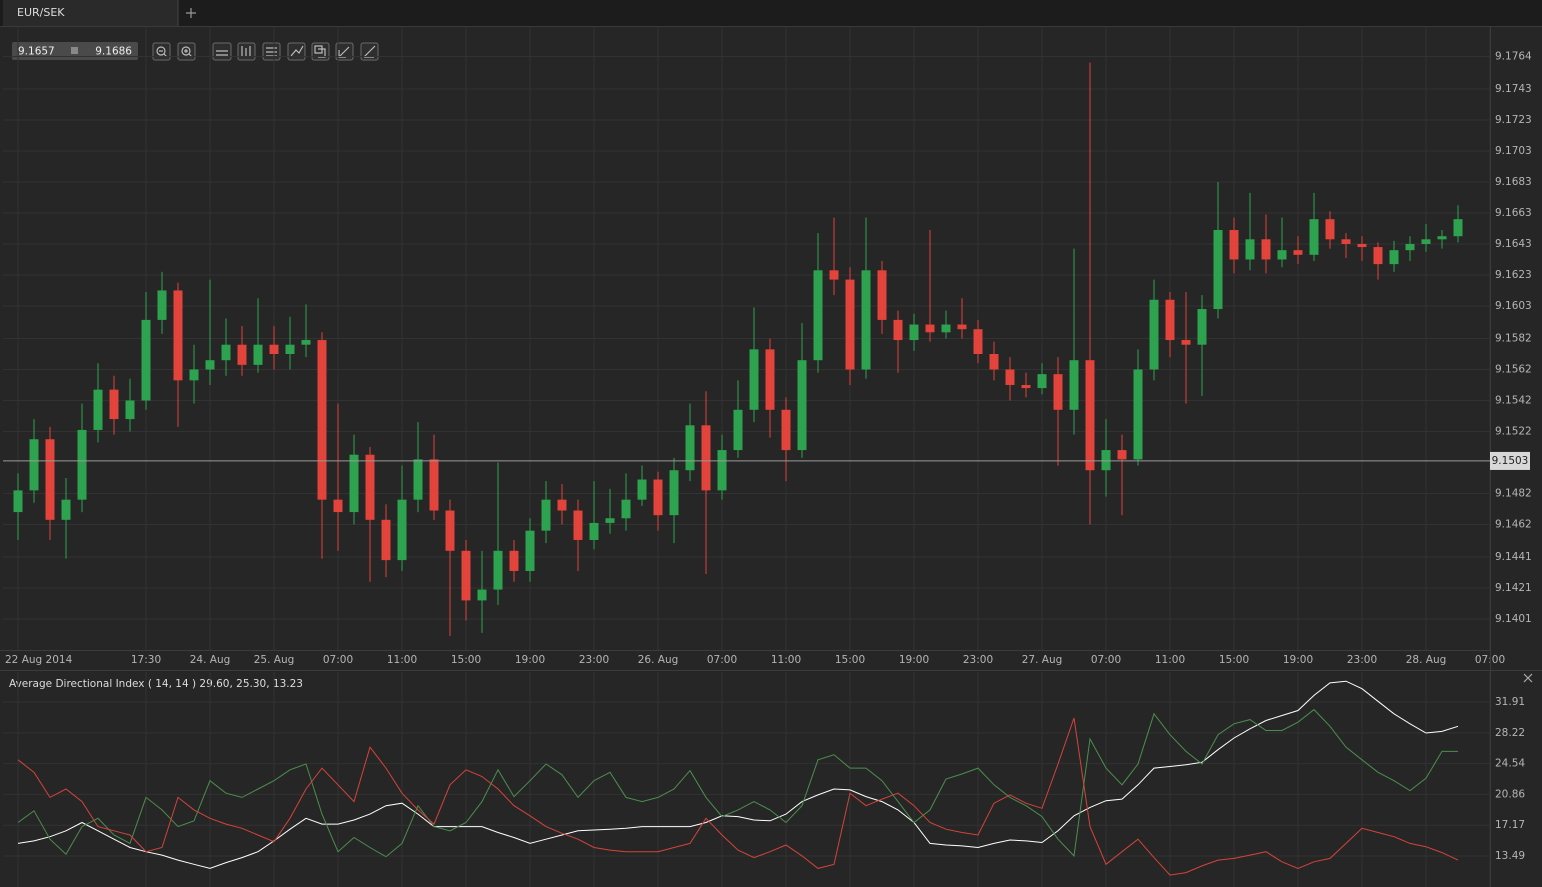  What do you see at coordinates (191, 13) in the screenshot?
I see `add-tab-button` at bounding box center [191, 13].